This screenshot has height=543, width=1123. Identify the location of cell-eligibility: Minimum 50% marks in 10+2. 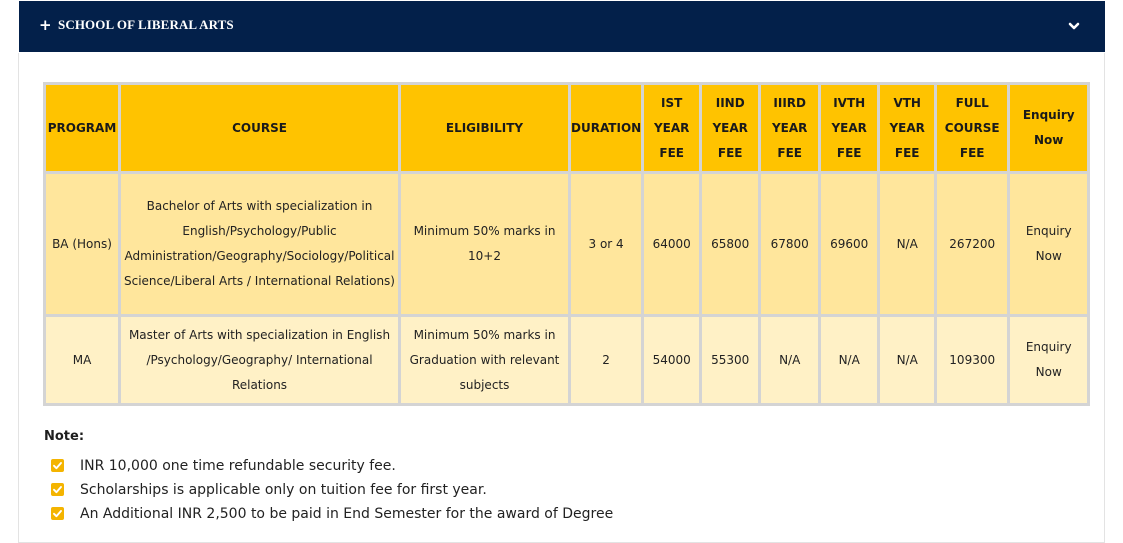
(484, 244).